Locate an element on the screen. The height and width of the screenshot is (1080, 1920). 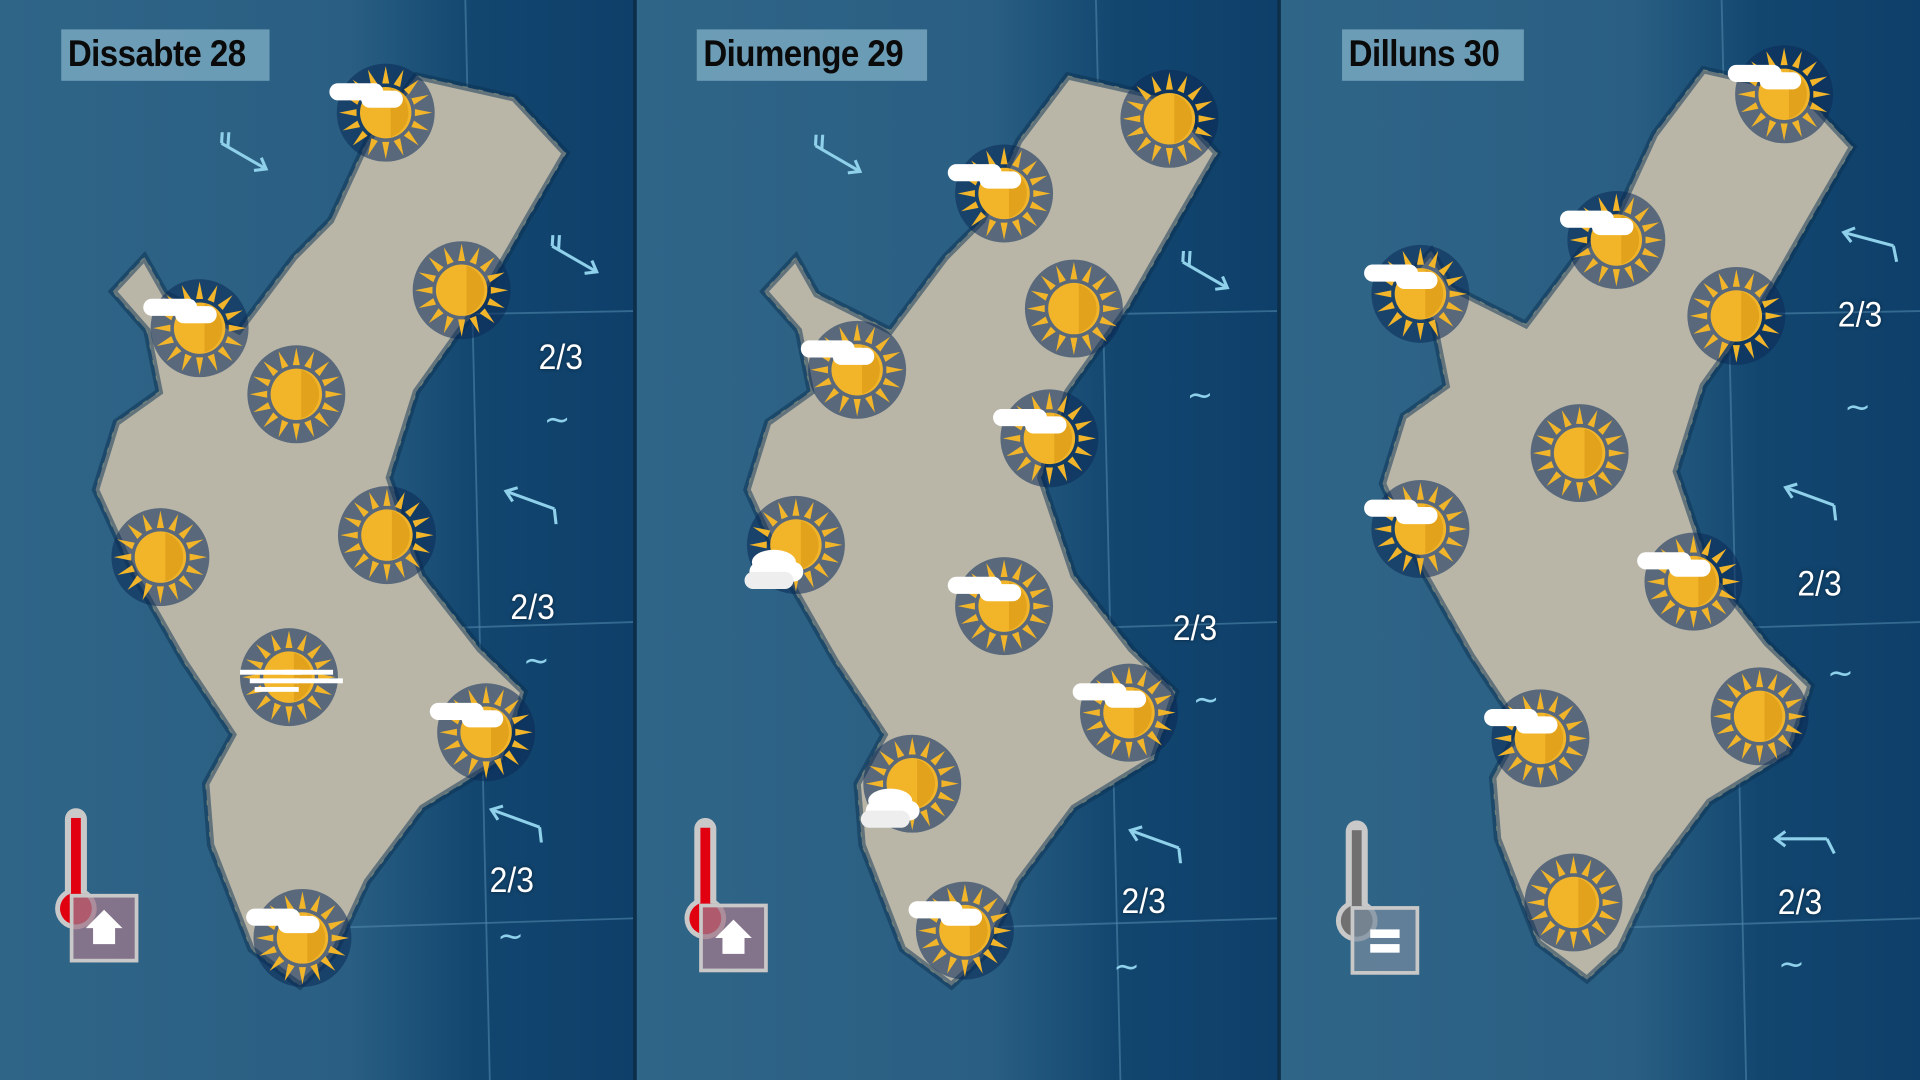
sun-fog-icon is located at coordinates (289, 677).